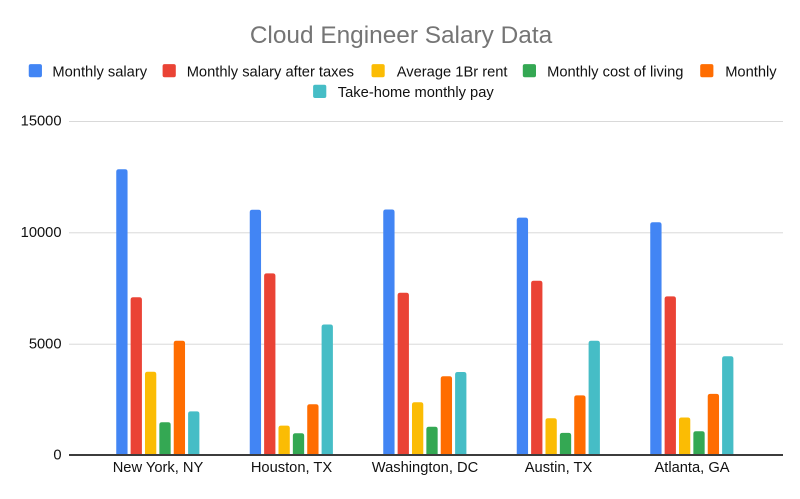 This screenshot has height=499, width=800. What do you see at coordinates (292, 468) in the screenshot?
I see `svg-text: Houston, TX` at bounding box center [292, 468].